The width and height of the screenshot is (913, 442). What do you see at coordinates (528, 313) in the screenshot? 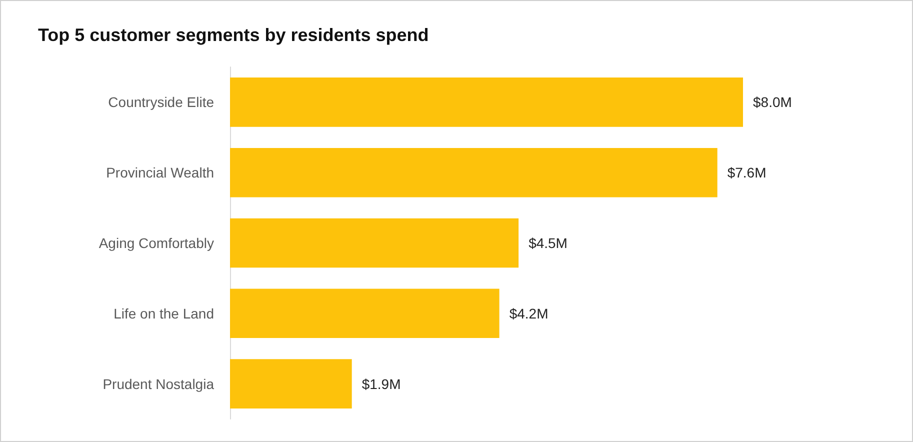
I see `data-label: $4.2M` at bounding box center [528, 313].